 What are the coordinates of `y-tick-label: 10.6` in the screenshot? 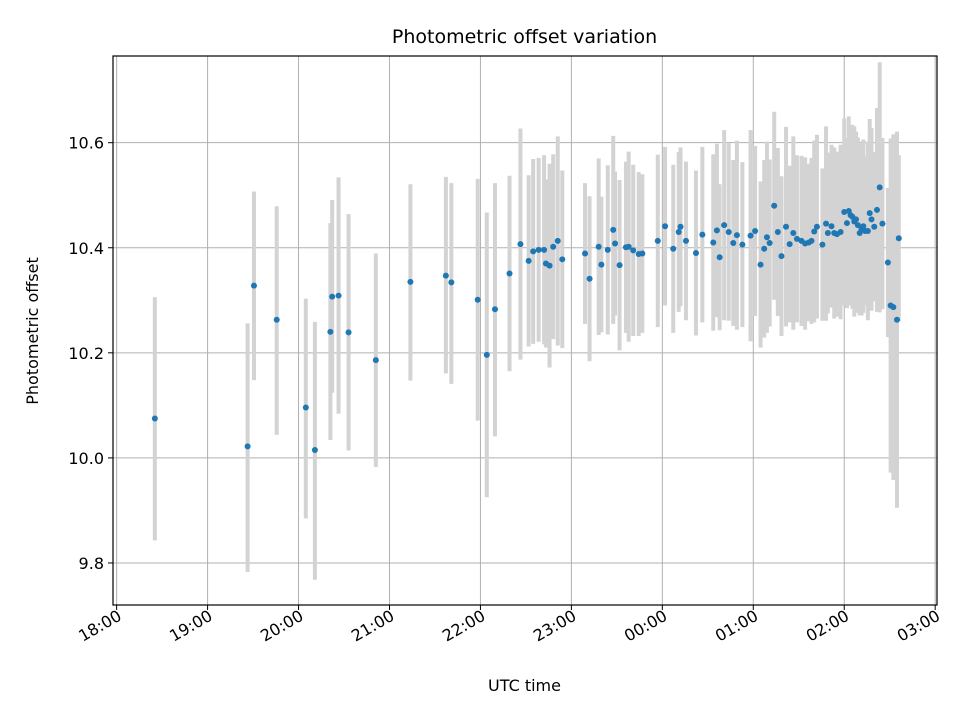 It's located at (86, 143).